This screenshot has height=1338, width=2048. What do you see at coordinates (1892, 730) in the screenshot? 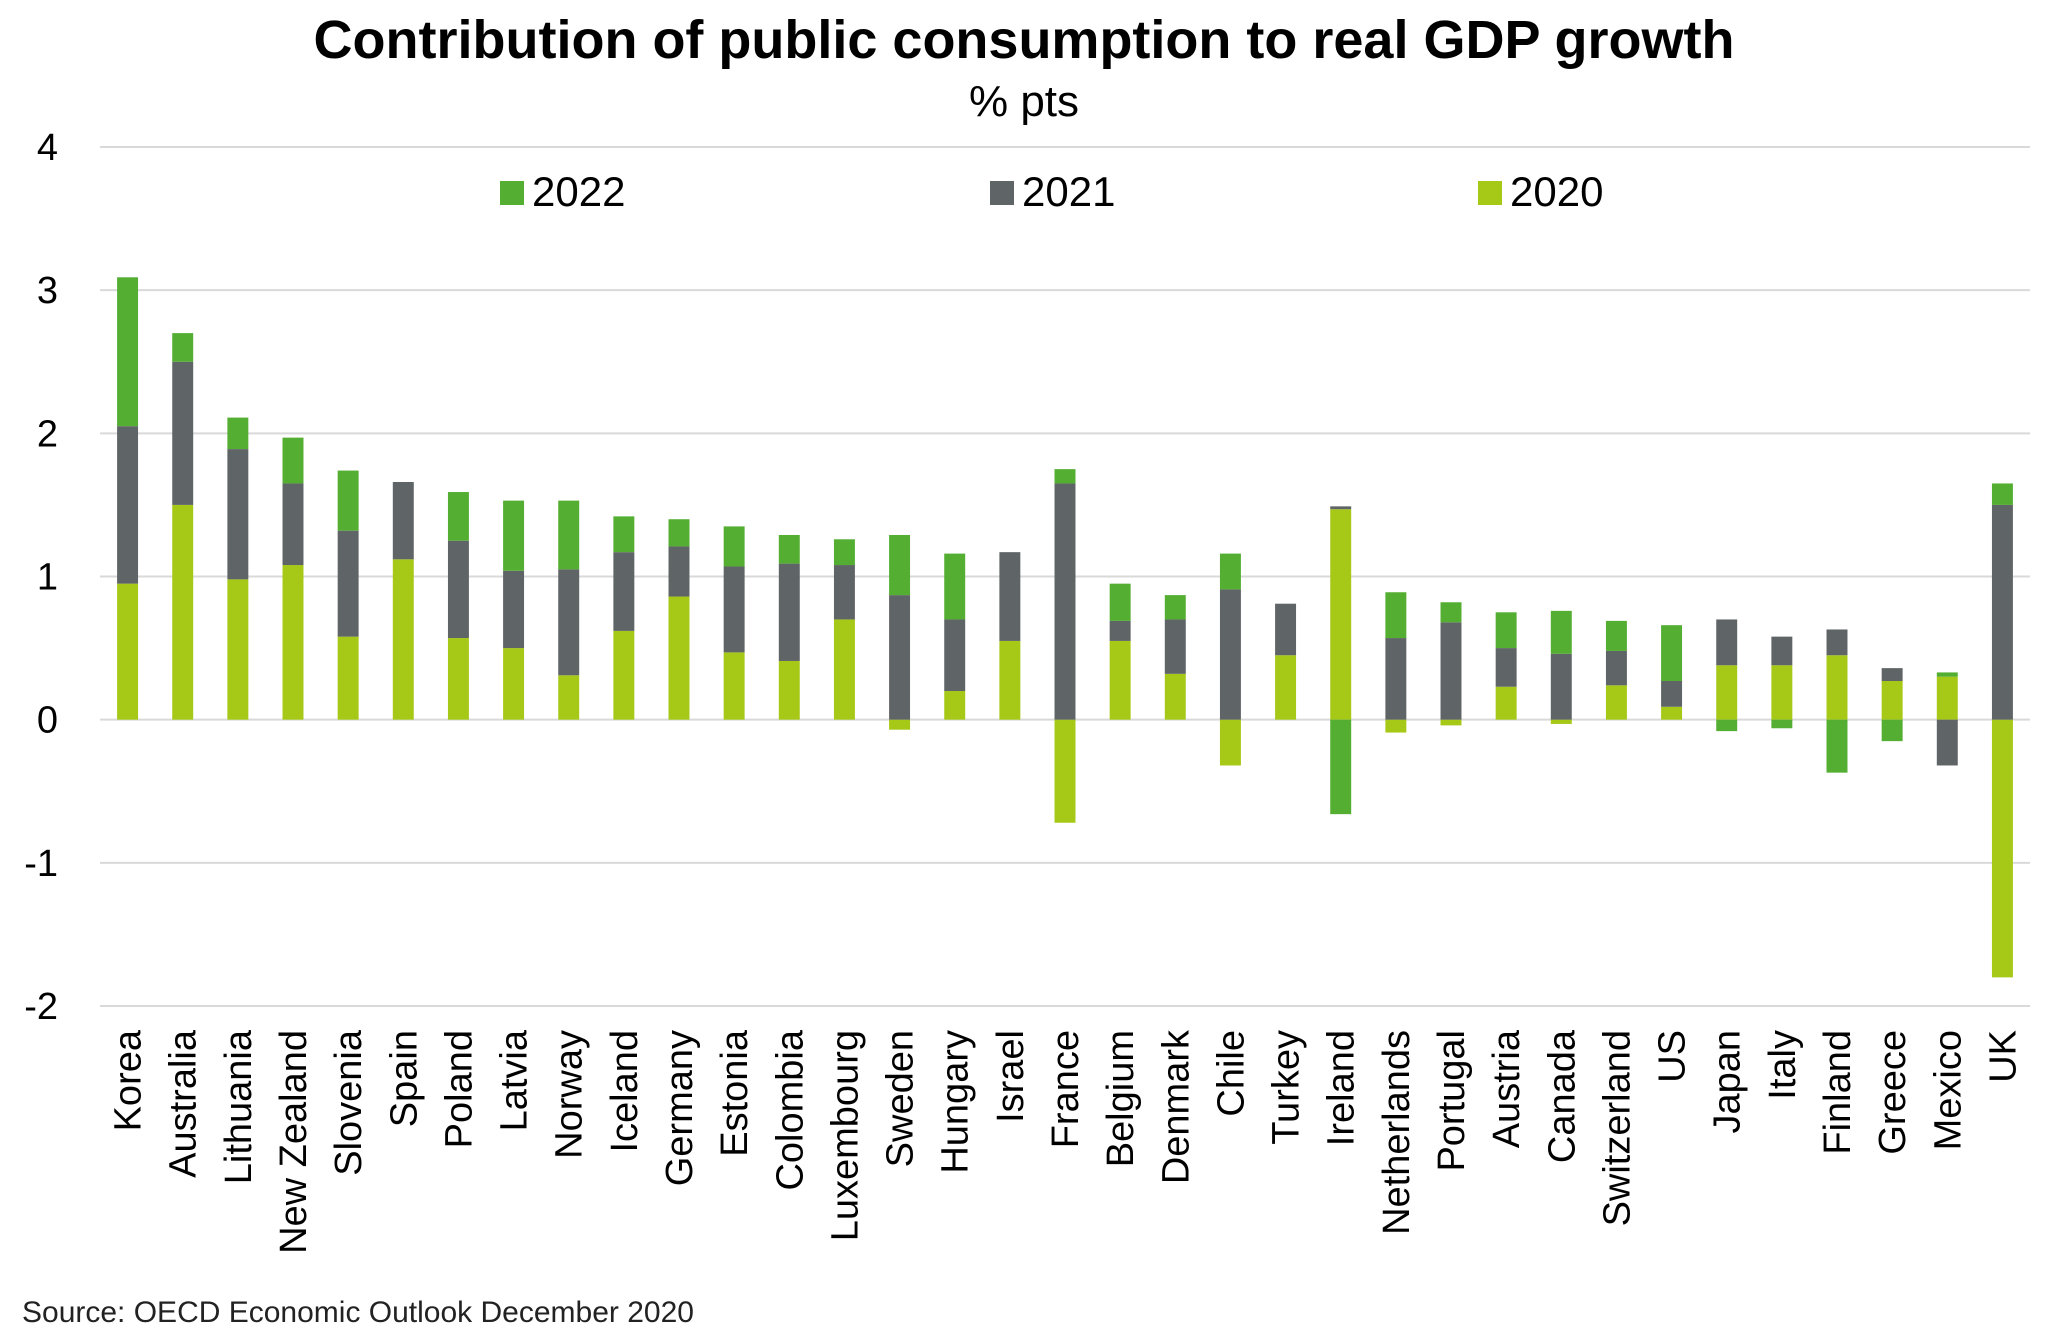
I see `bar-2022-greece` at bounding box center [1892, 730].